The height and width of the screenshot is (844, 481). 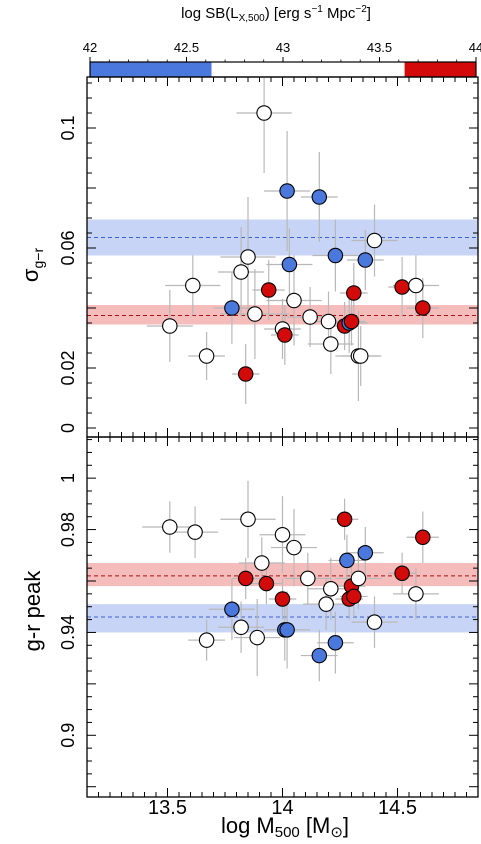 I want to click on y-tick-label: 0.06, so click(x=68, y=247).